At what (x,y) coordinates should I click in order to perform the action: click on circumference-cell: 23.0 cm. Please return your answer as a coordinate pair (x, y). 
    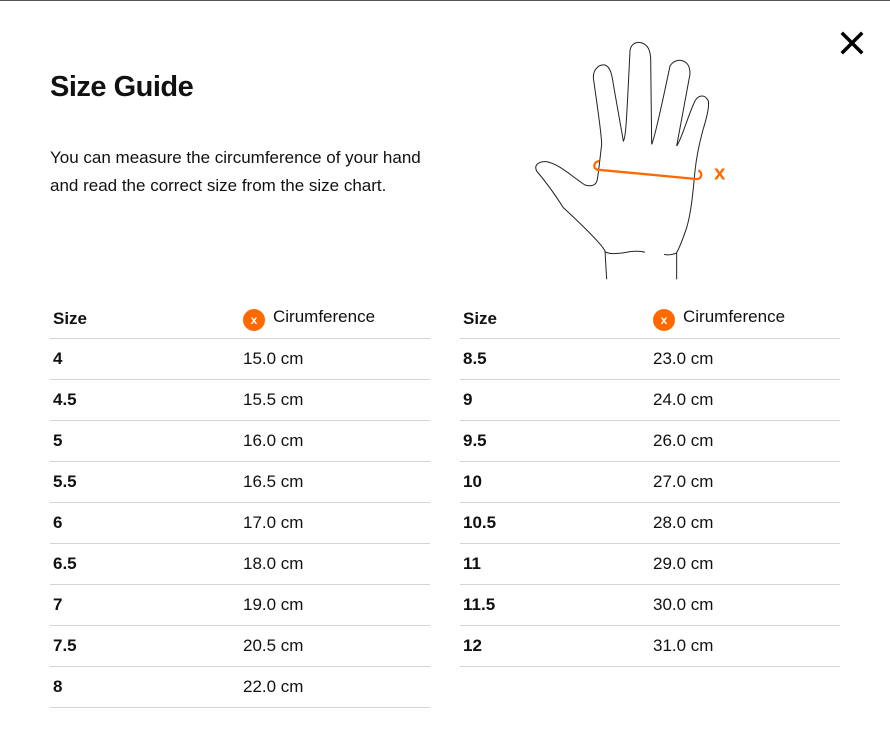
    Looking at the image, I should click on (745, 359).